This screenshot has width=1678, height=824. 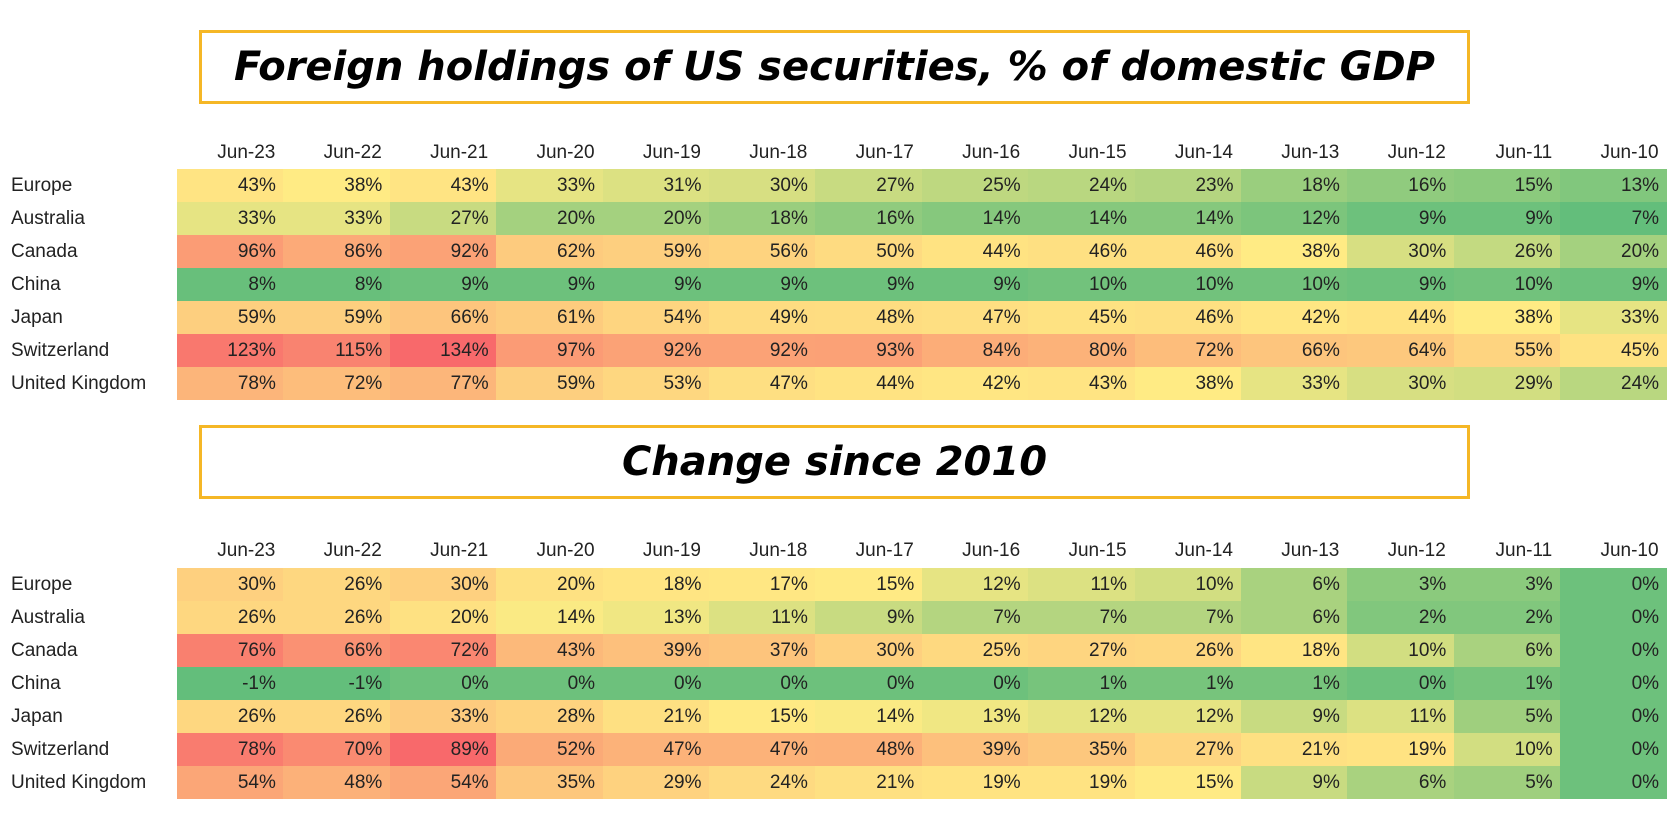 I want to click on heat-cell: 64%, so click(x=1401, y=350).